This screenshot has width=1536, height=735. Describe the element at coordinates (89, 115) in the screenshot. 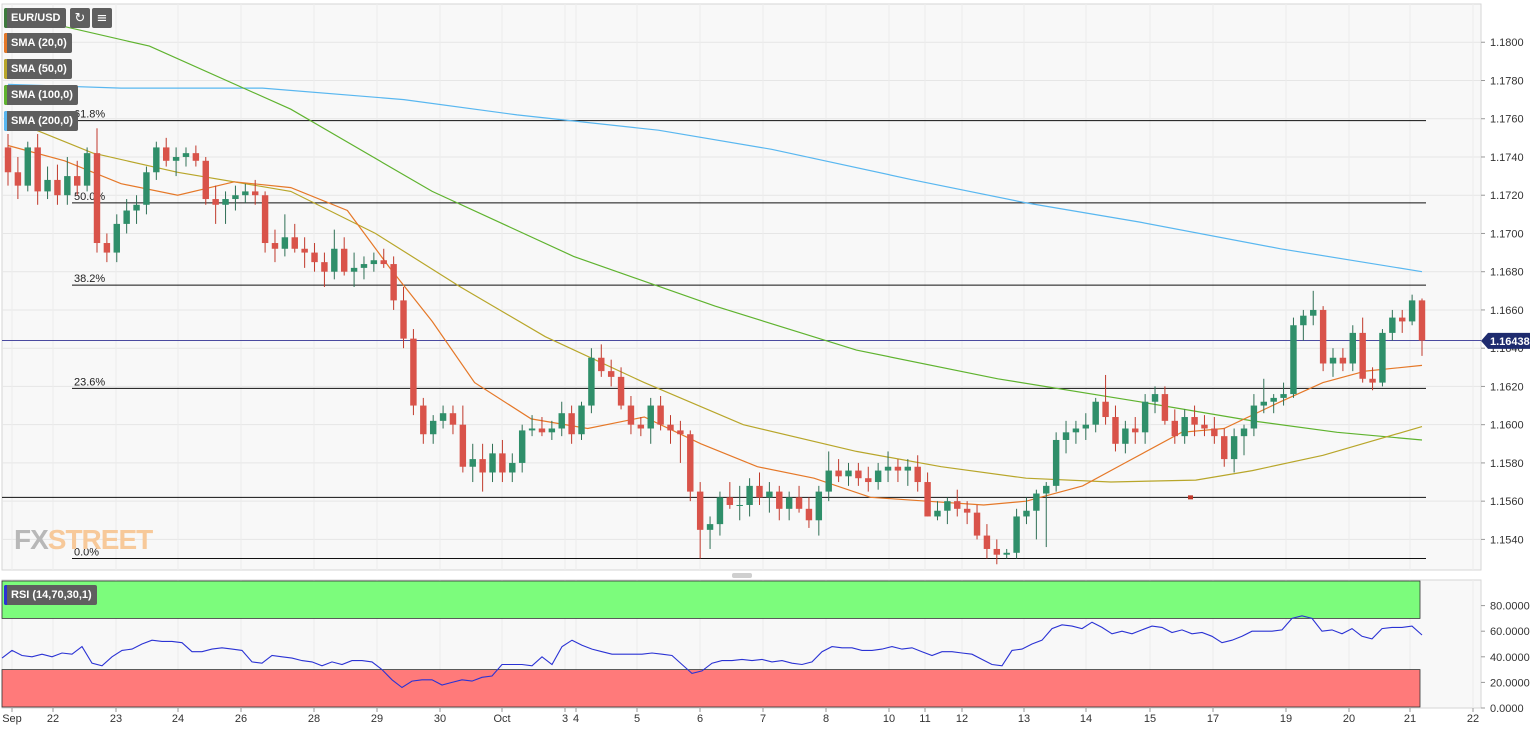

I see `fib-label: 61.8%` at that location.